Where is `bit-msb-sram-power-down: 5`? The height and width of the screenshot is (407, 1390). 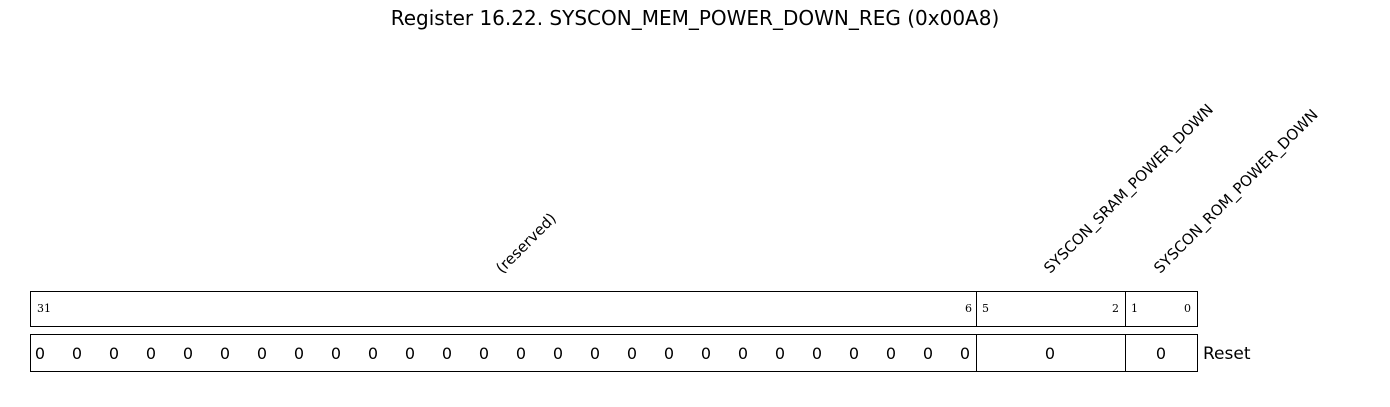
bit-msb-sram-power-down: 5 is located at coordinates (985, 308).